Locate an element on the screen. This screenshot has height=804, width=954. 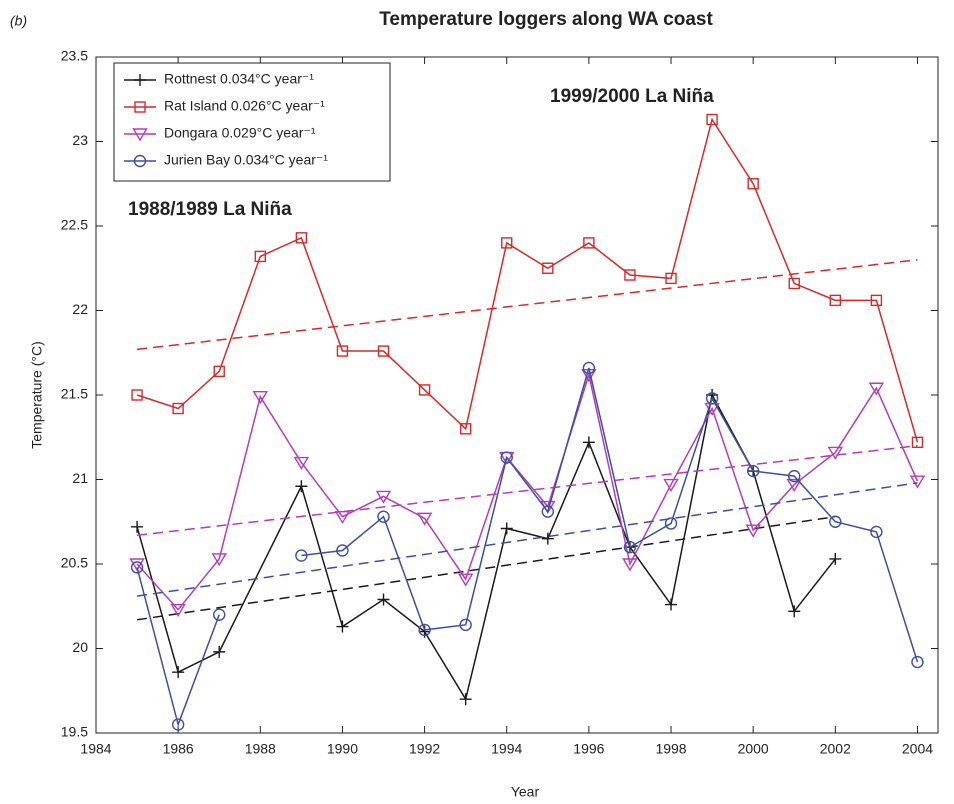
chart-title: Temperature loggers along WA coast is located at coordinates (546, 19).